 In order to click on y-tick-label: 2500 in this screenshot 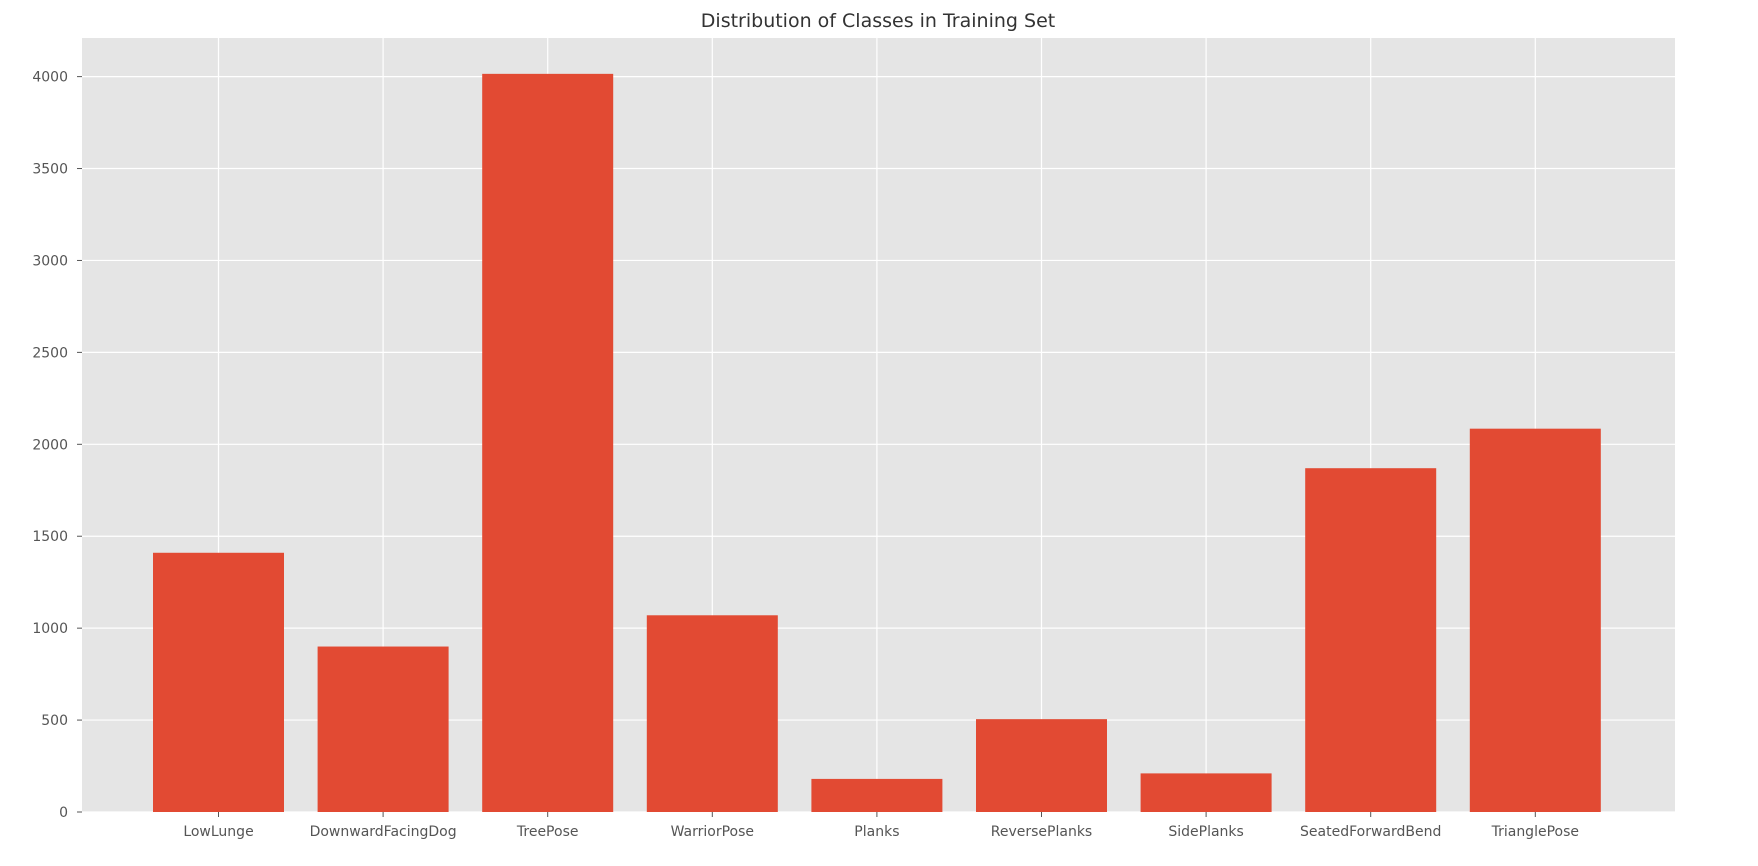, I will do `click(50, 353)`.